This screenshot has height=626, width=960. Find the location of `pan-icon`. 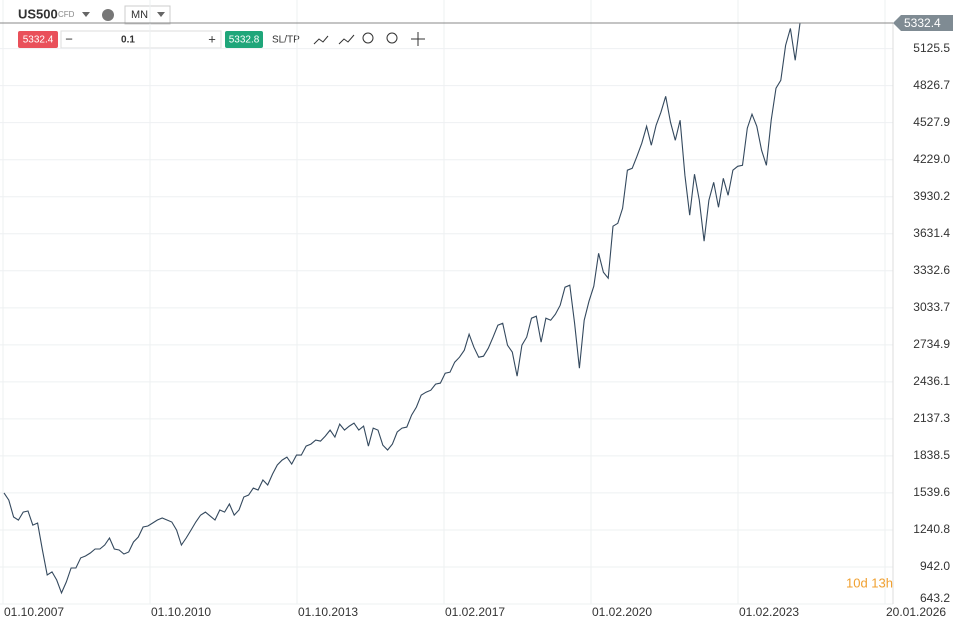

pan-icon is located at coordinates (418, 39).